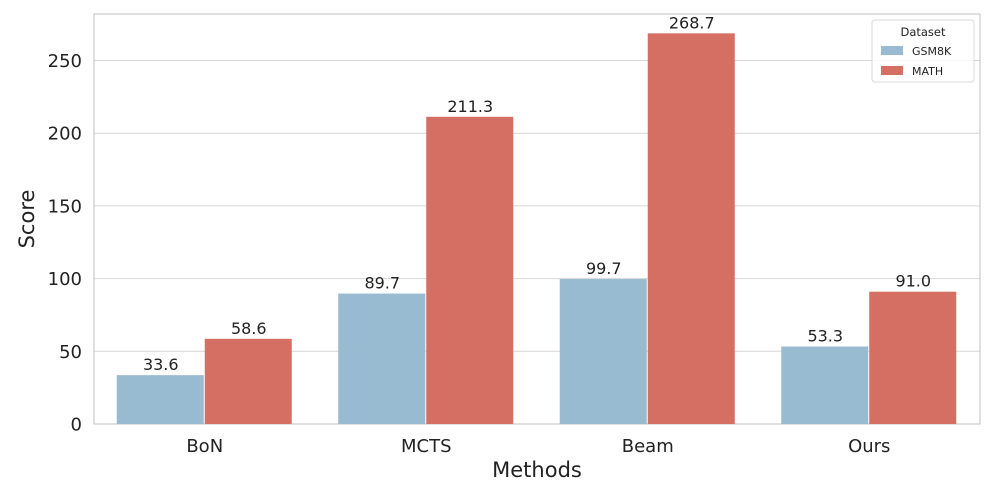  I want to click on data-label: 33.6, so click(161, 364).